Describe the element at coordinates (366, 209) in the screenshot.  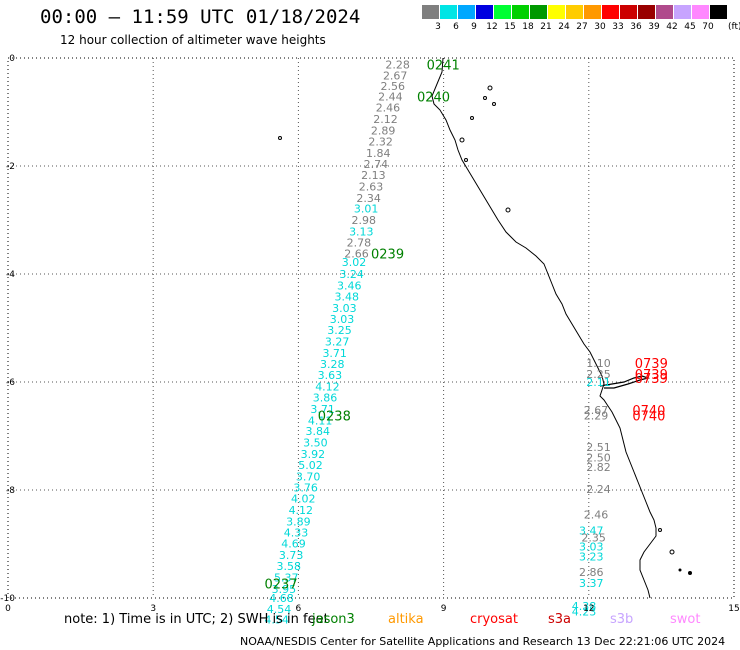
I see `wave-height-label: 3.01` at that location.